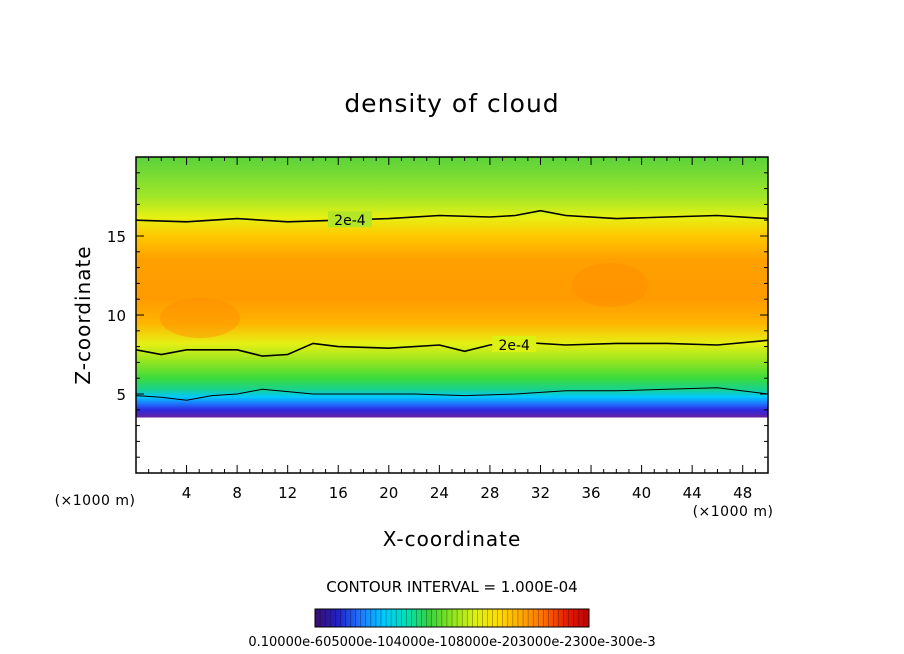 This screenshot has height=654, width=904. Describe the element at coordinates (452, 539) in the screenshot. I see `x-axis-label: X-coordinate` at that location.